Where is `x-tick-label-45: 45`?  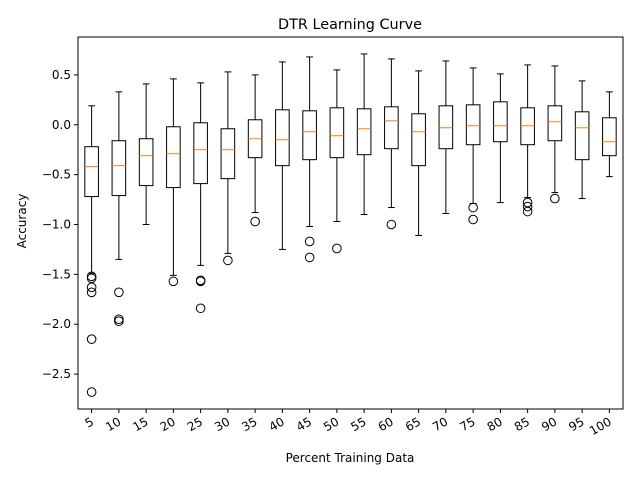
x-tick-label-45: 45 is located at coordinates (304, 424).